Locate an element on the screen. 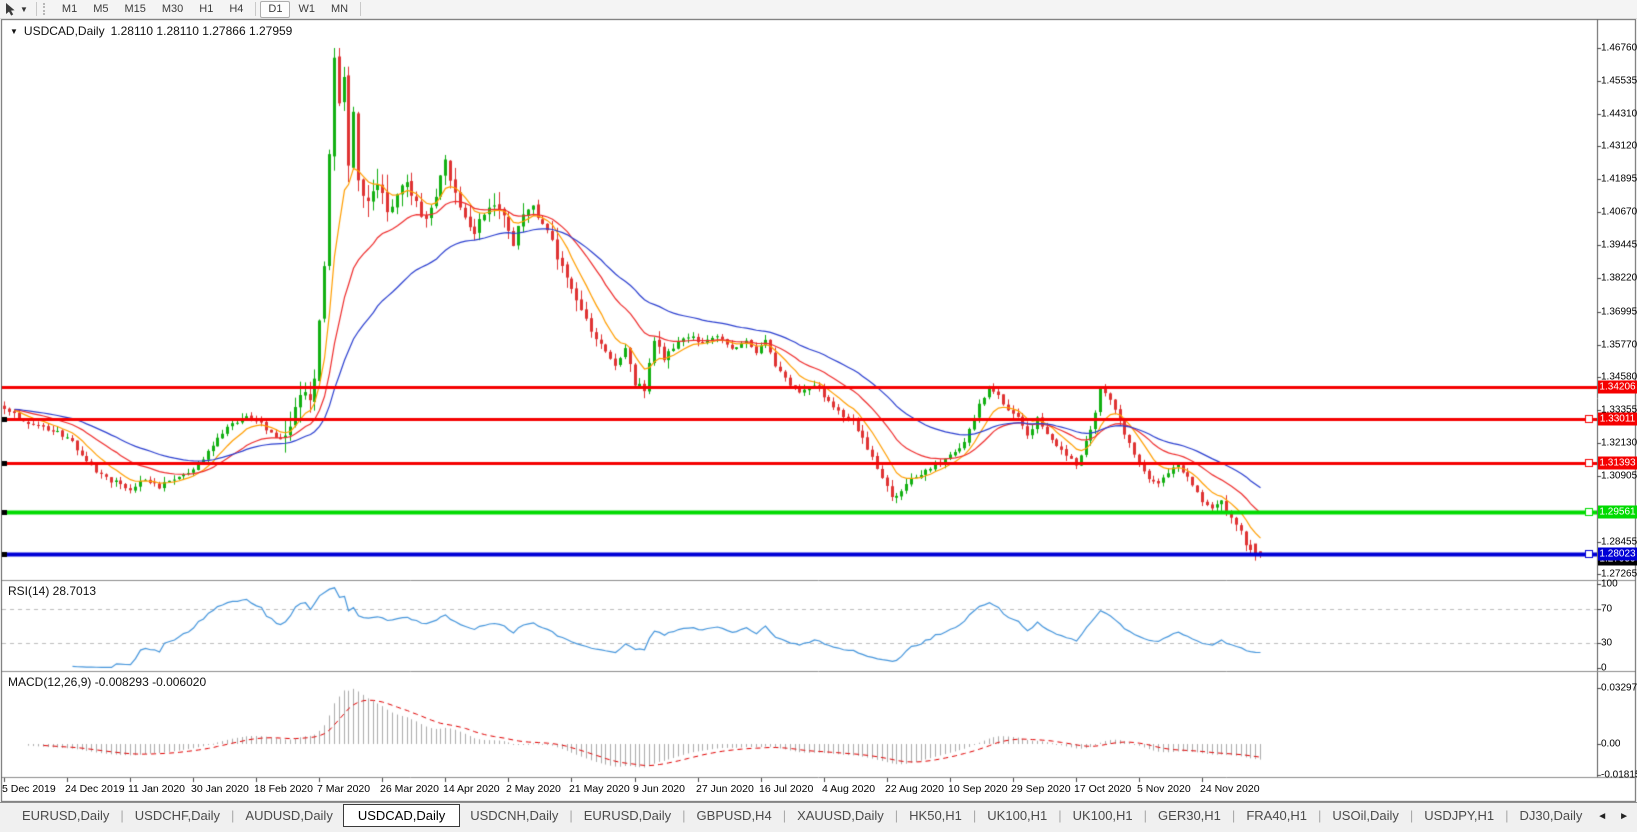 The height and width of the screenshot is (832, 1637). date-tick-label: 27 Jun 2020 is located at coordinates (725, 789).